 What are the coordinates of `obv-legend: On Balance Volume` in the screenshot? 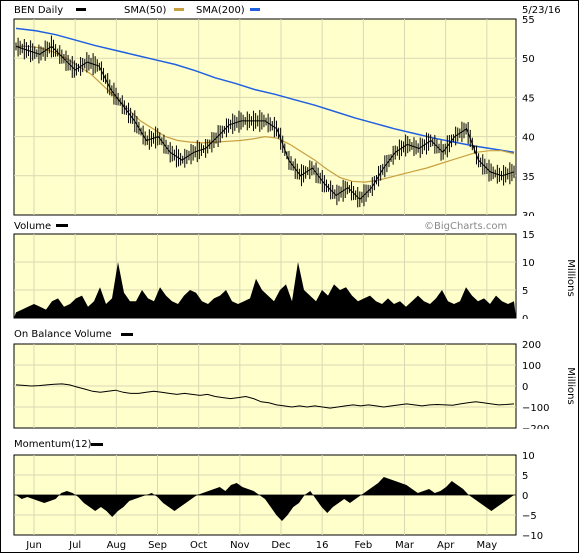 It's located at (63, 334).